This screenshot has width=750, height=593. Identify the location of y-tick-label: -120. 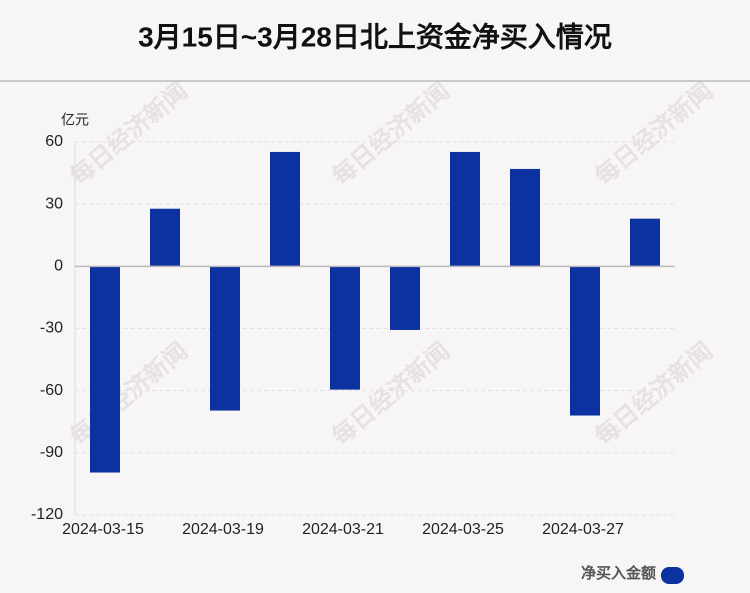
(47, 514).